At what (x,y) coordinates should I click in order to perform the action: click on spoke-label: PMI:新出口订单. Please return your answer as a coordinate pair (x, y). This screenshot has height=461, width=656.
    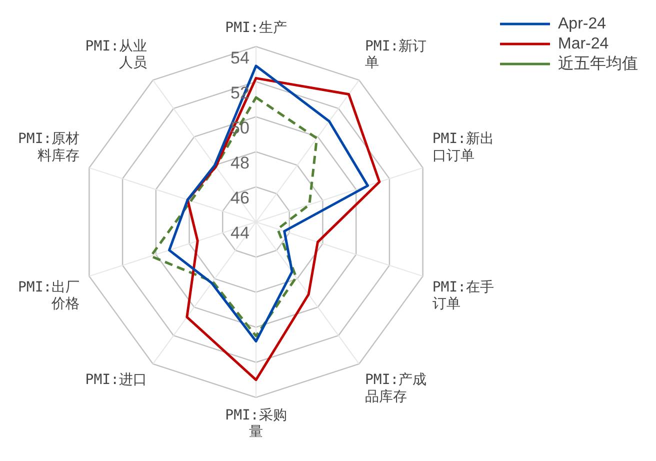
    Looking at the image, I should click on (463, 147).